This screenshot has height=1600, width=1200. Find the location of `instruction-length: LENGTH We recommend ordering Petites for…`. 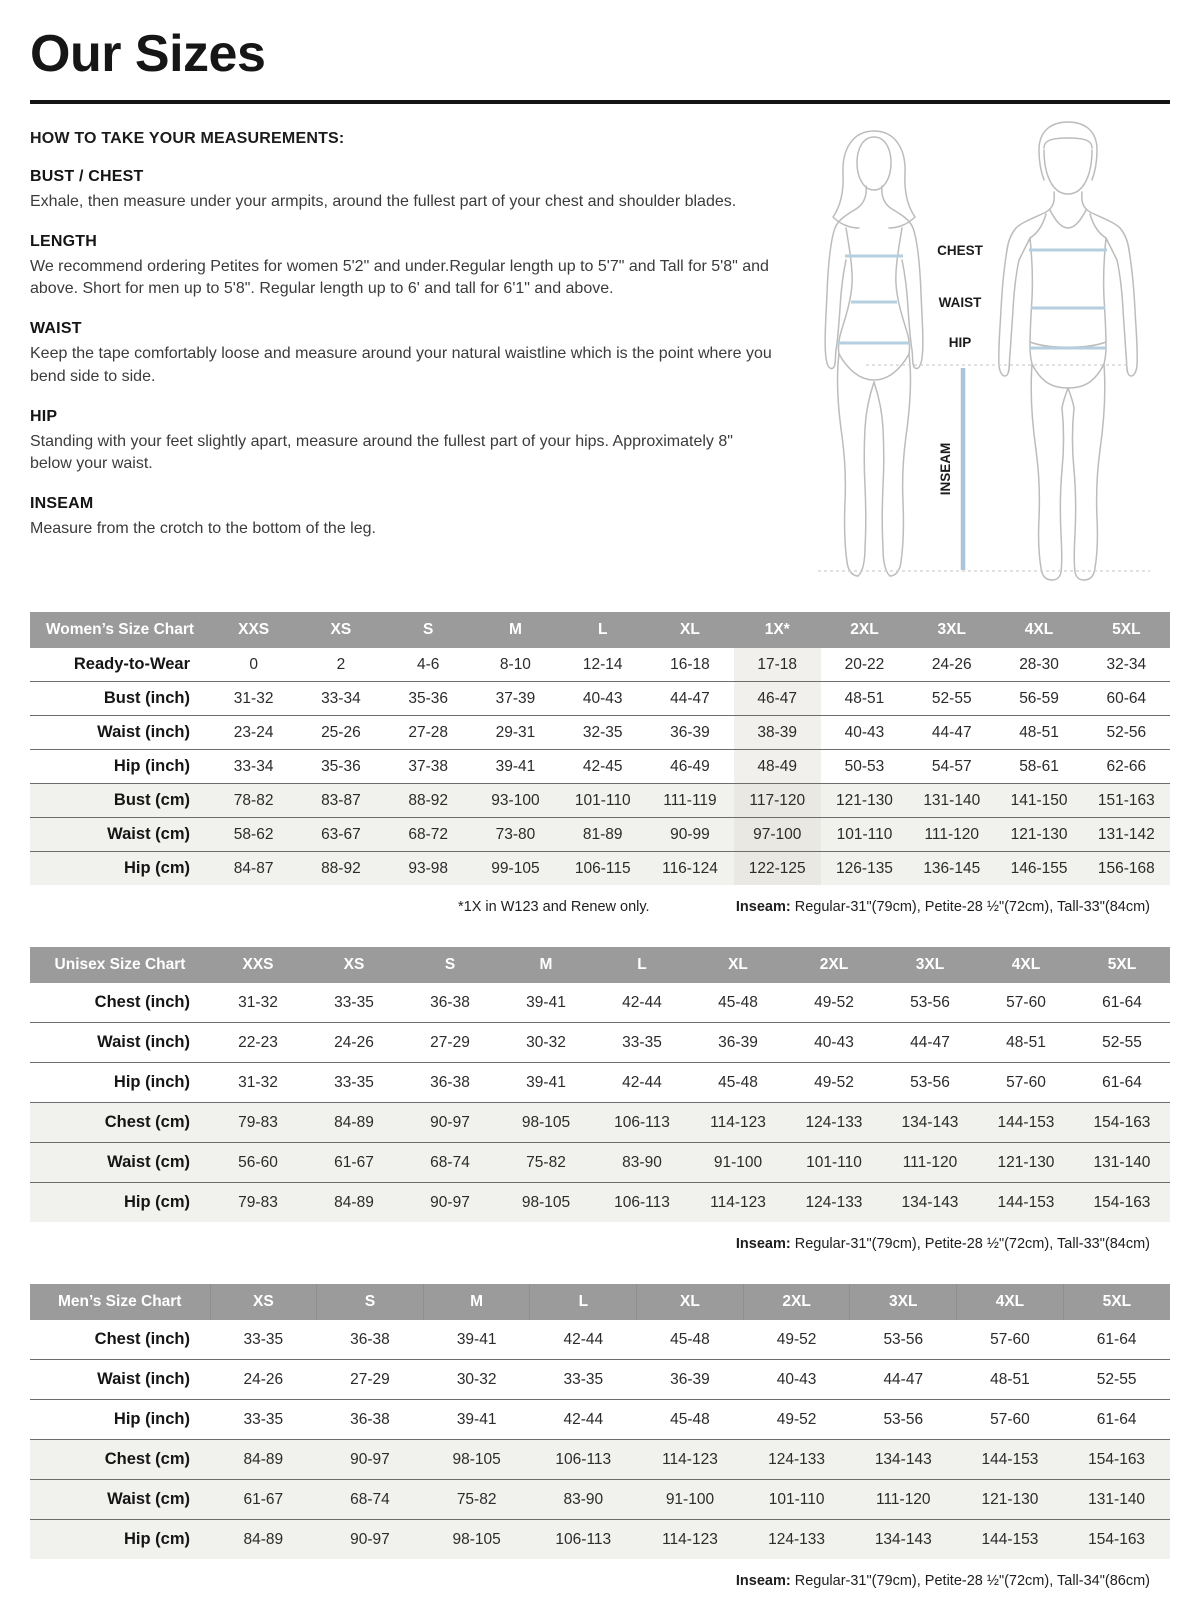

instruction-length: LENGTH We recommend ordering Petites for… is located at coordinates (404, 267).